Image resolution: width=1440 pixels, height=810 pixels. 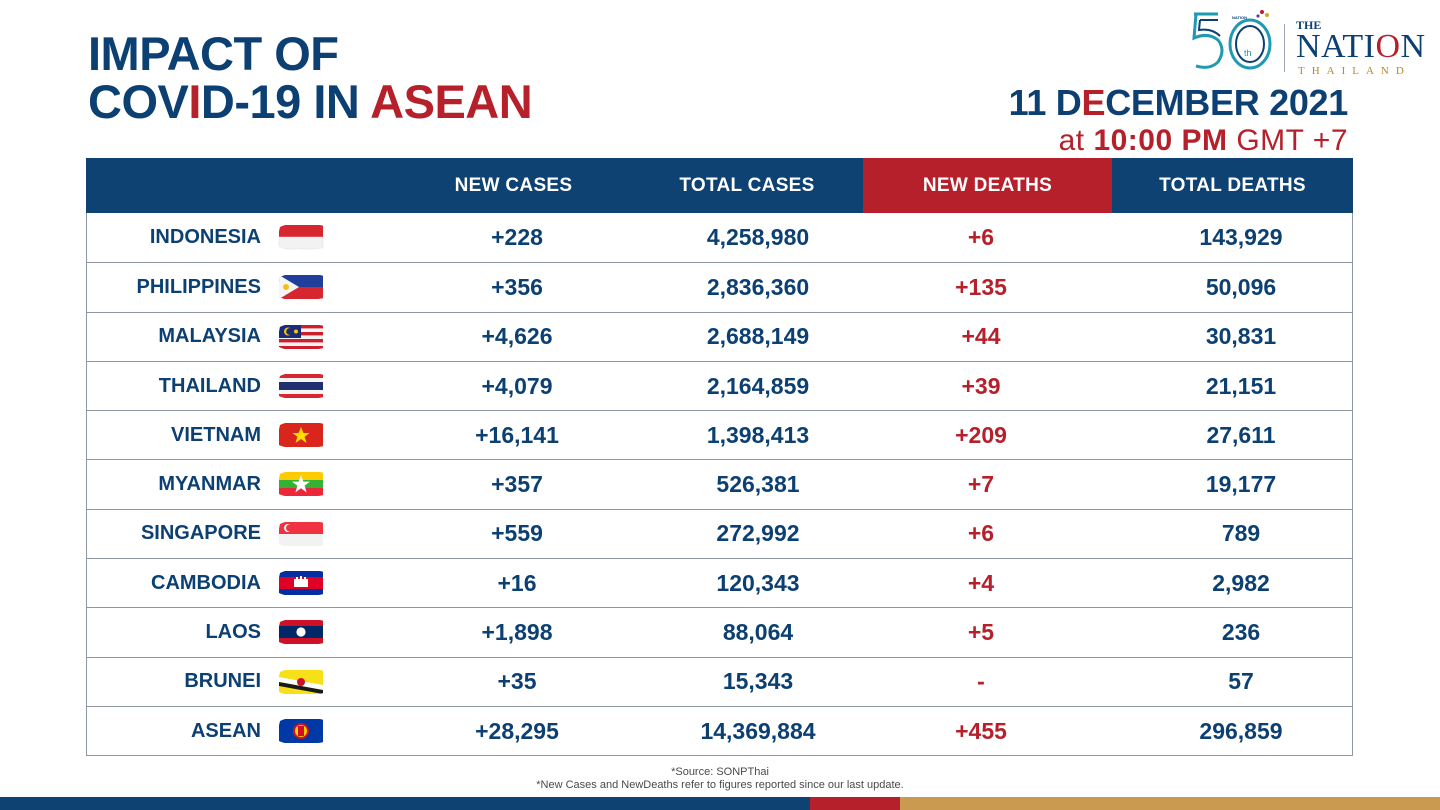 What do you see at coordinates (719, 681) in the screenshot?
I see `table-row: BRUNEI +35 15,343 - 57` at bounding box center [719, 681].